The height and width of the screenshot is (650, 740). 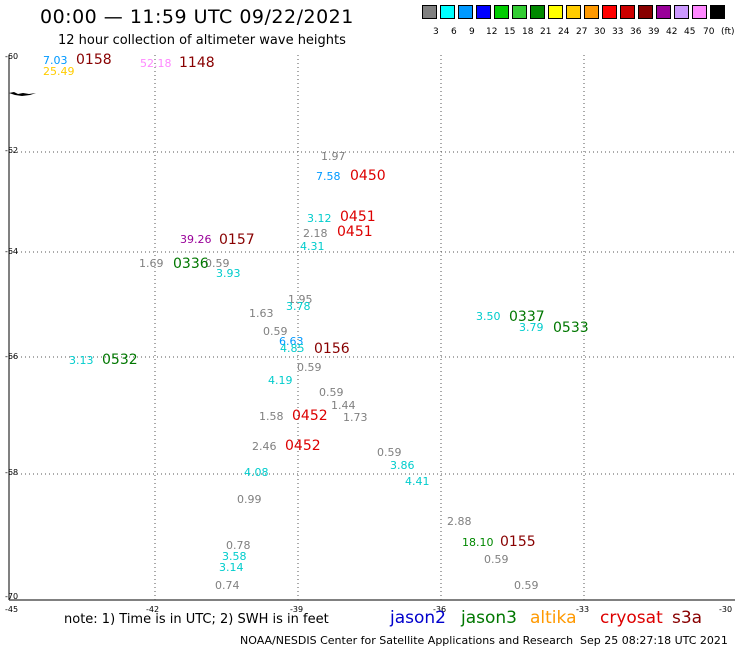 I want to click on scale-label: 9, so click(x=472, y=32).